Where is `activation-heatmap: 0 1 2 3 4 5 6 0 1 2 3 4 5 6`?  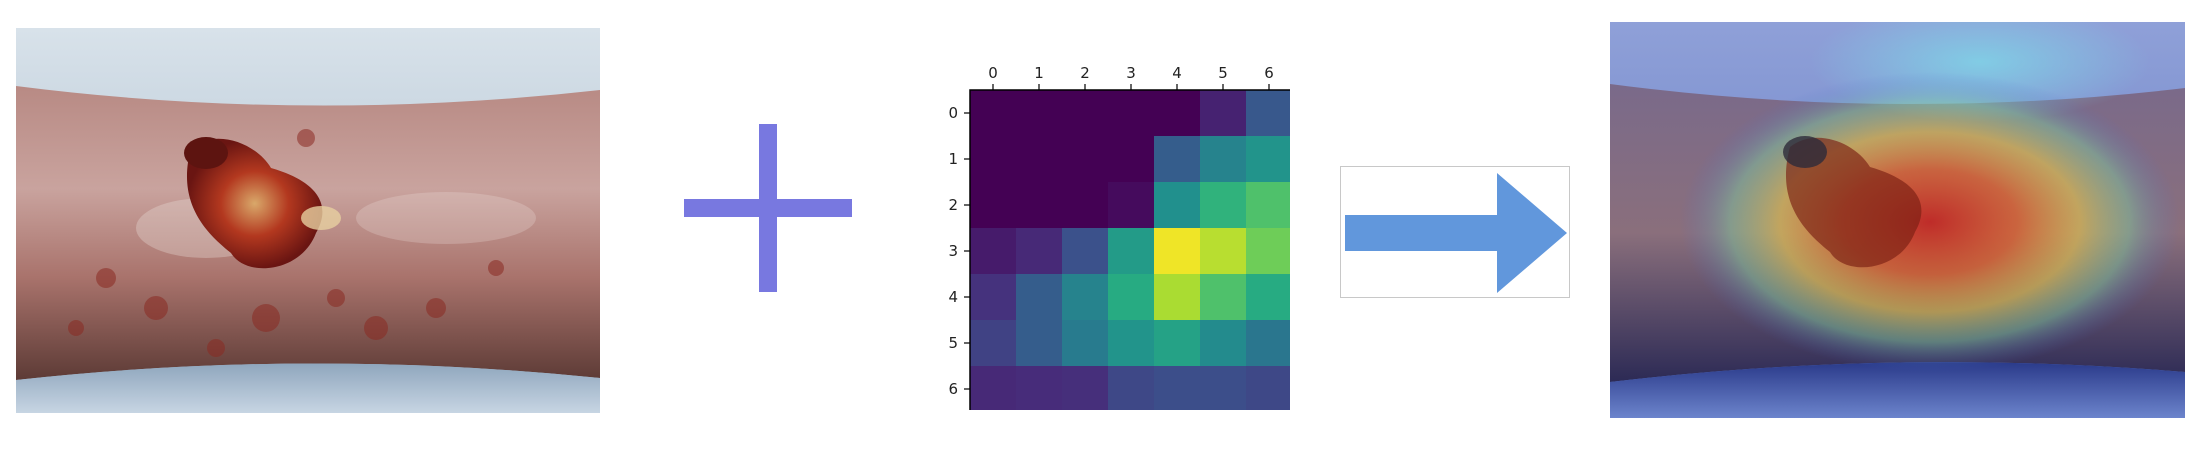 activation-heatmap: 0 1 2 3 4 5 6 0 1 2 3 4 5 6 is located at coordinates (1119, 237).